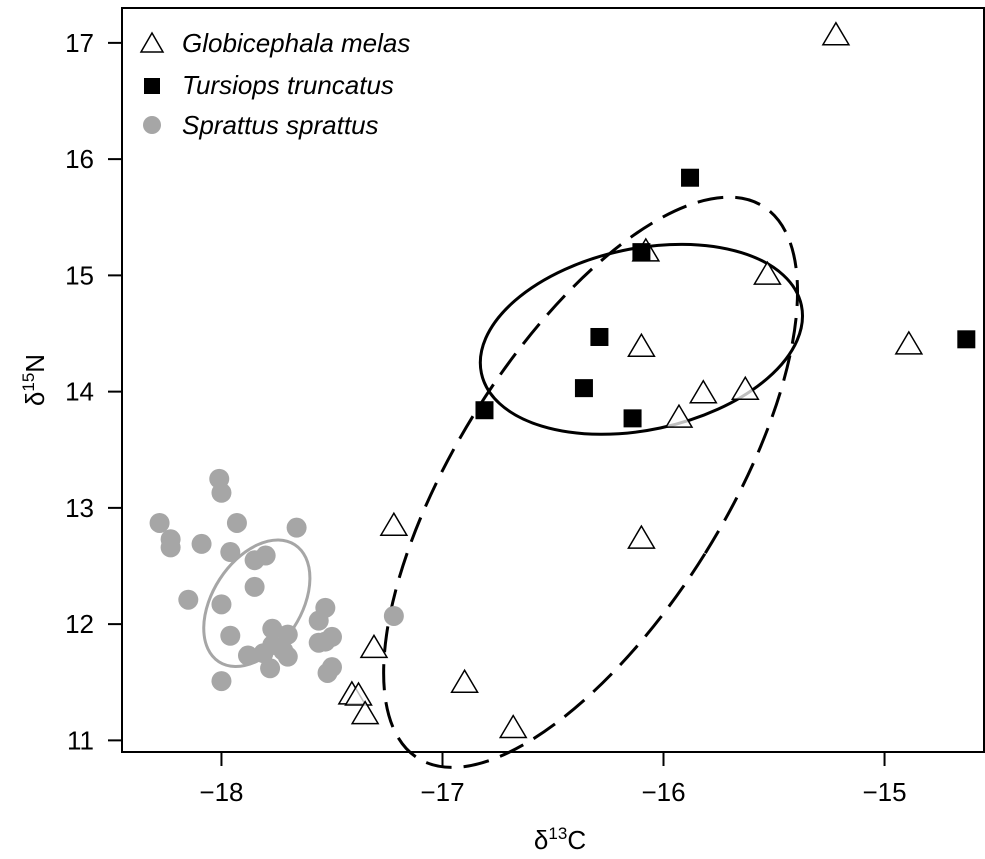 The width and height of the screenshot is (985, 859). I want to click on x-tick-label: −17, so click(442, 792).